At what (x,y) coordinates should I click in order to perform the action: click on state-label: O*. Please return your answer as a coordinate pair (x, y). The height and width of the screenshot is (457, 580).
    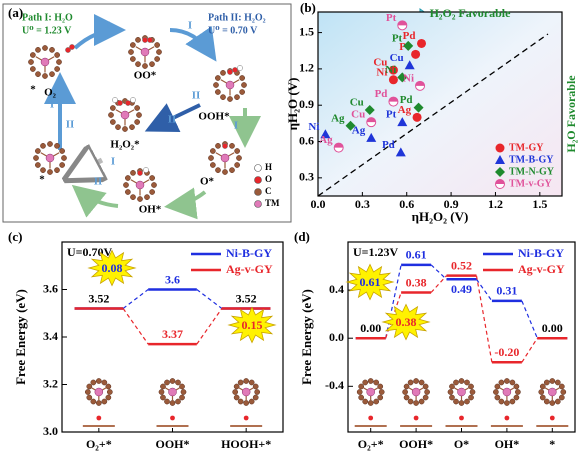
    Looking at the image, I should click on (207, 182).